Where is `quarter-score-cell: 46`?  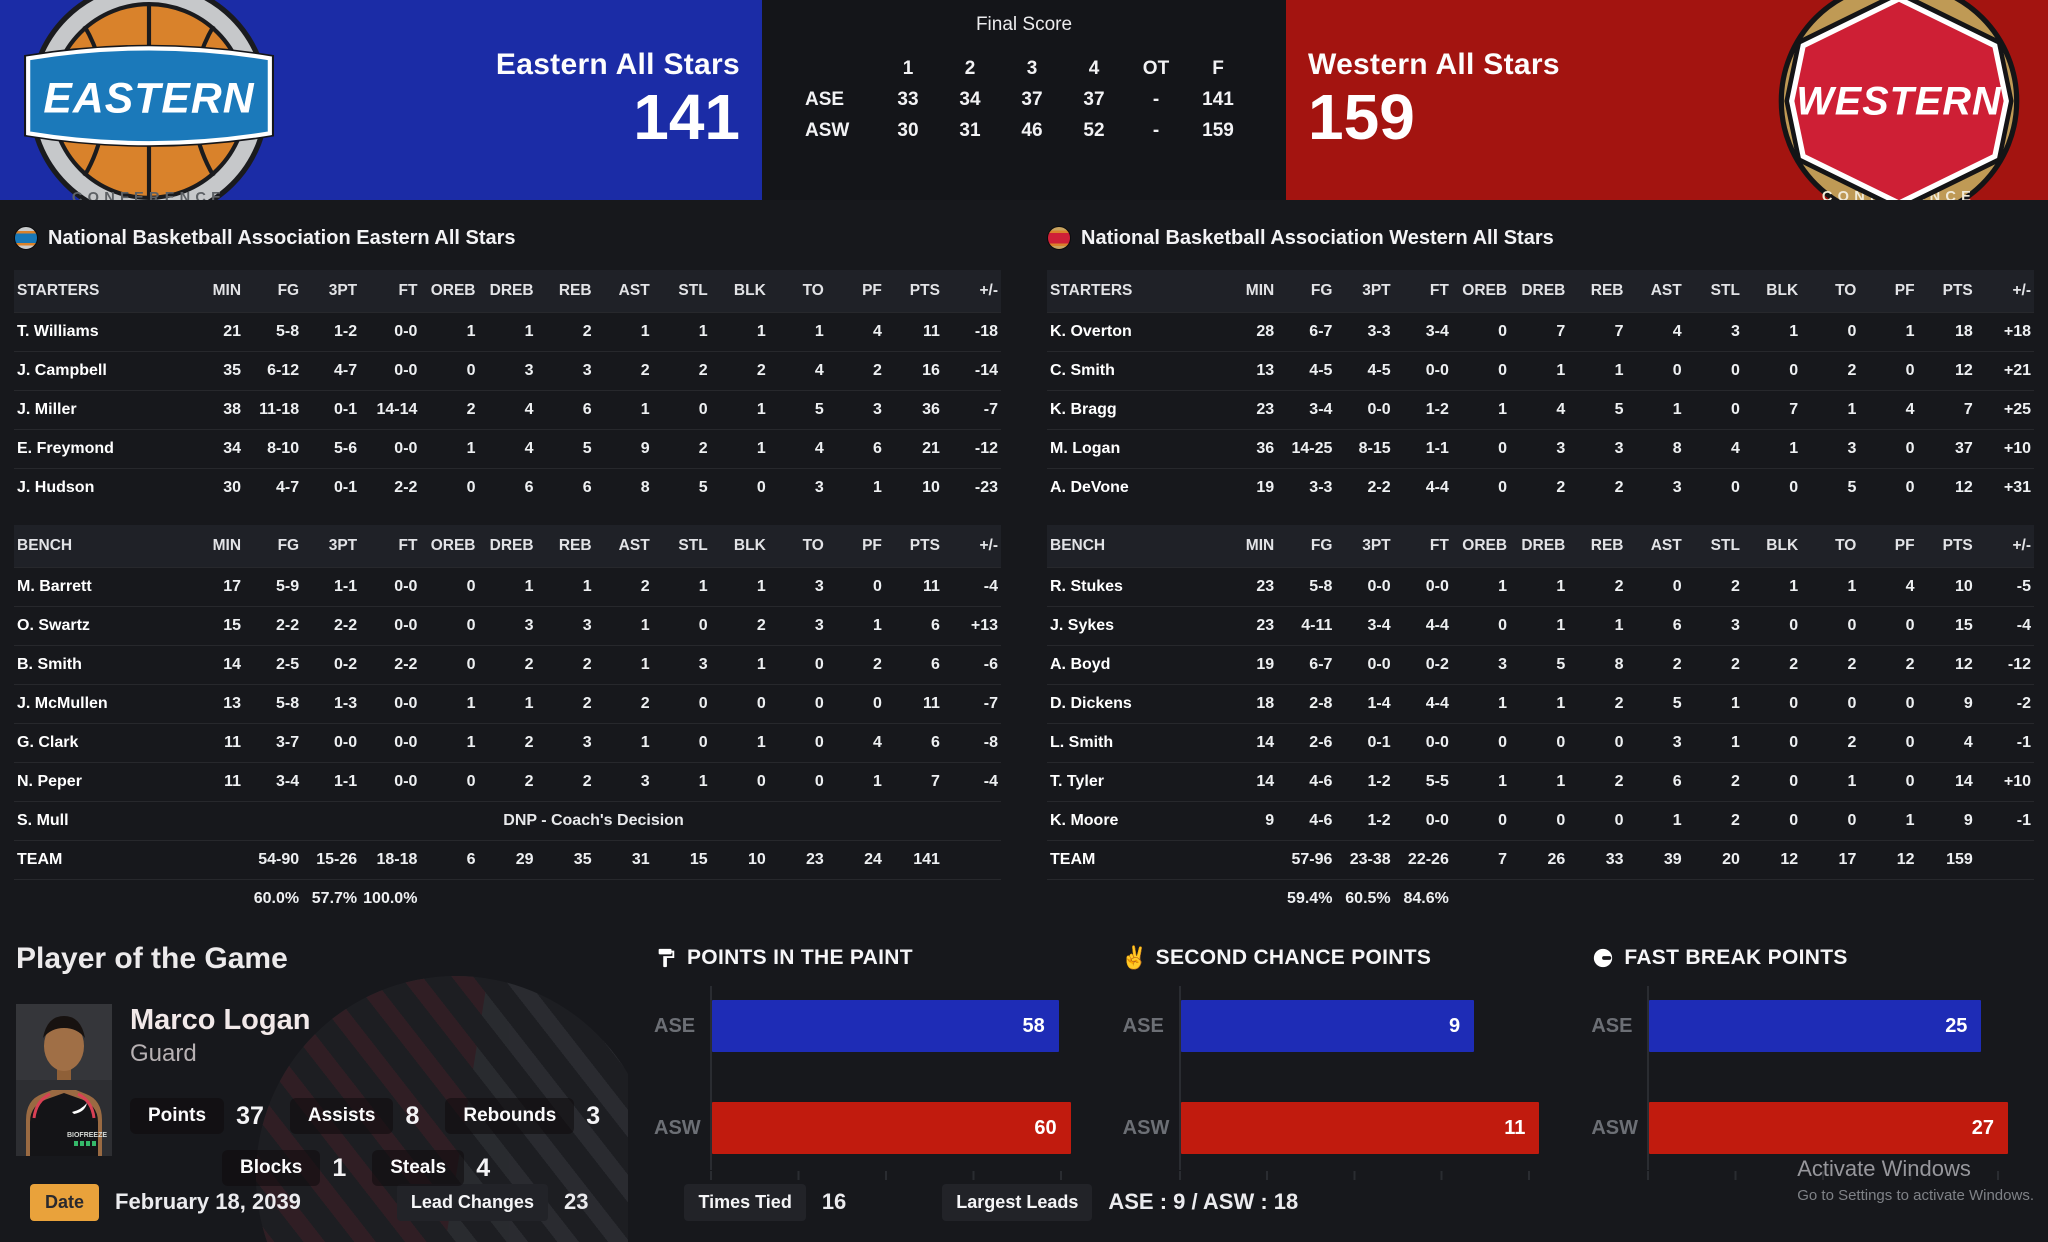 quarter-score-cell: 46 is located at coordinates (1032, 130).